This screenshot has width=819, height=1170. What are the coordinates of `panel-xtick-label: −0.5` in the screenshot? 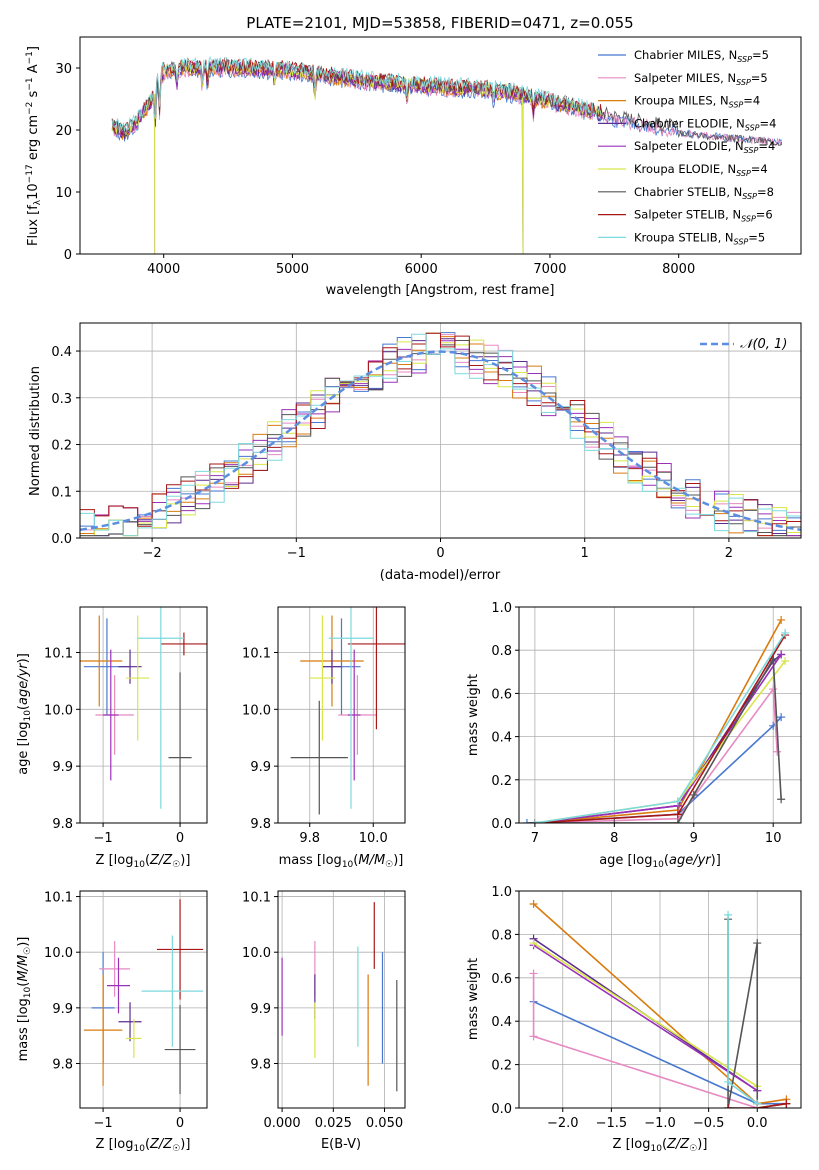 It's located at (709, 1123).